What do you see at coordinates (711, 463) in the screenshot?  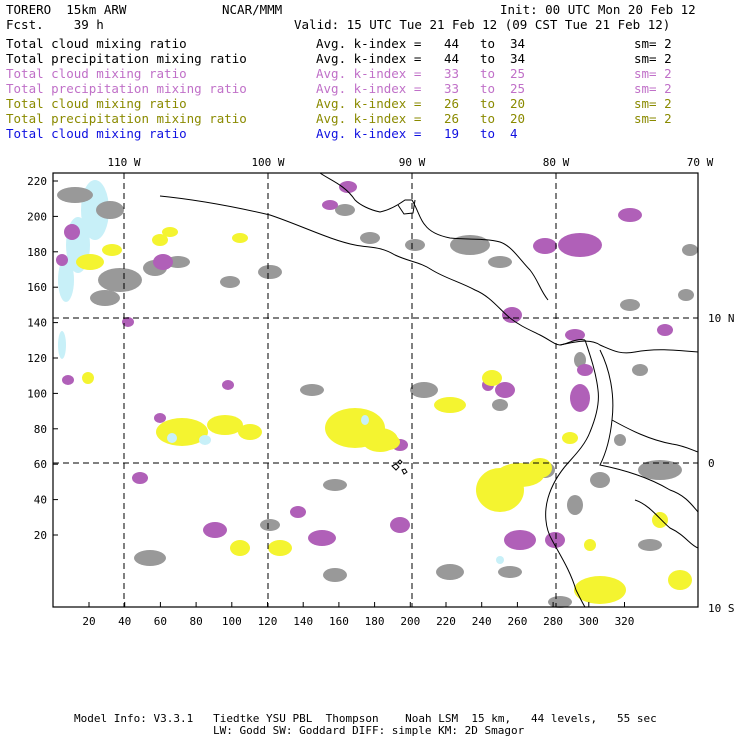 I see `latitude-label: 0` at bounding box center [711, 463].